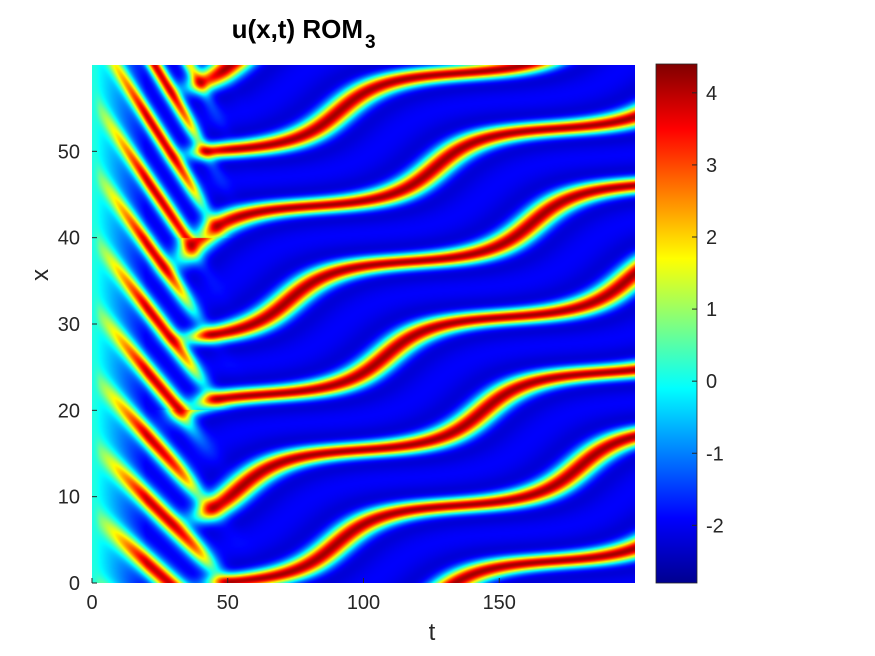 Image resolution: width=875 pixels, height=656 pixels. What do you see at coordinates (74, 584) in the screenshot?
I see `y-tick-label: 0` at bounding box center [74, 584].